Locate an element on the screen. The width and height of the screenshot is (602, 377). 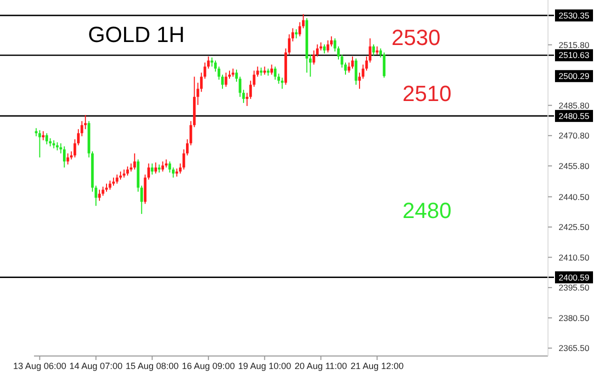
annotation: 2510 is located at coordinates (427, 93).